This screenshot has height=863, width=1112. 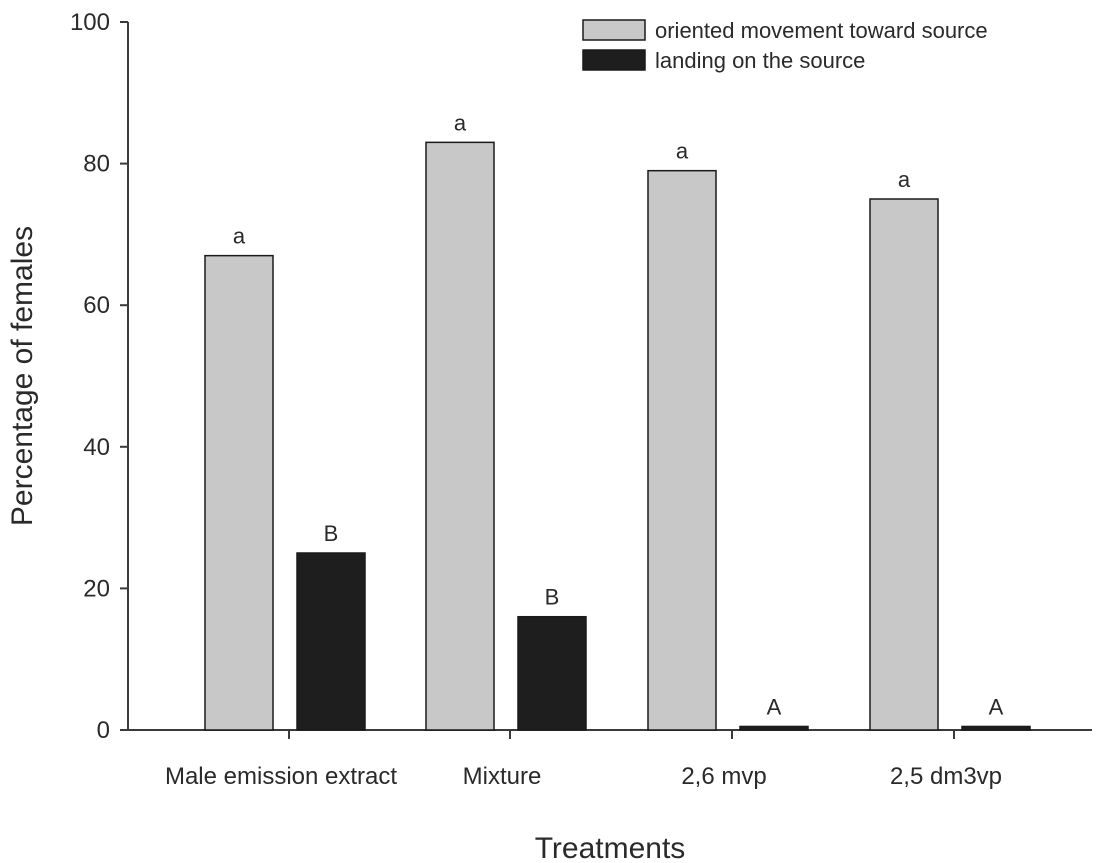 What do you see at coordinates (96, 588) in the screenshot?
I see `y-tick-label: 20` at bounding box center [96, 588].